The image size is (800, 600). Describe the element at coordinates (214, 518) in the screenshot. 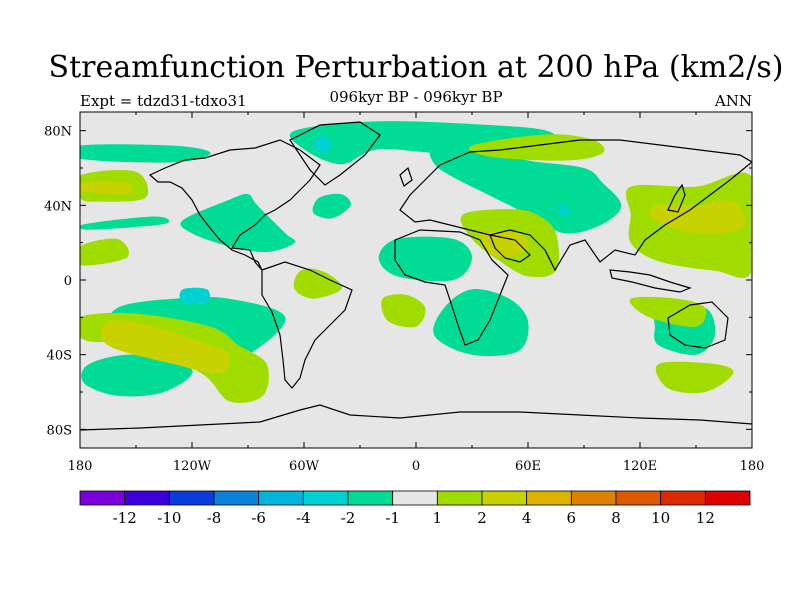

I see `colorbar-label: -8` at that location.